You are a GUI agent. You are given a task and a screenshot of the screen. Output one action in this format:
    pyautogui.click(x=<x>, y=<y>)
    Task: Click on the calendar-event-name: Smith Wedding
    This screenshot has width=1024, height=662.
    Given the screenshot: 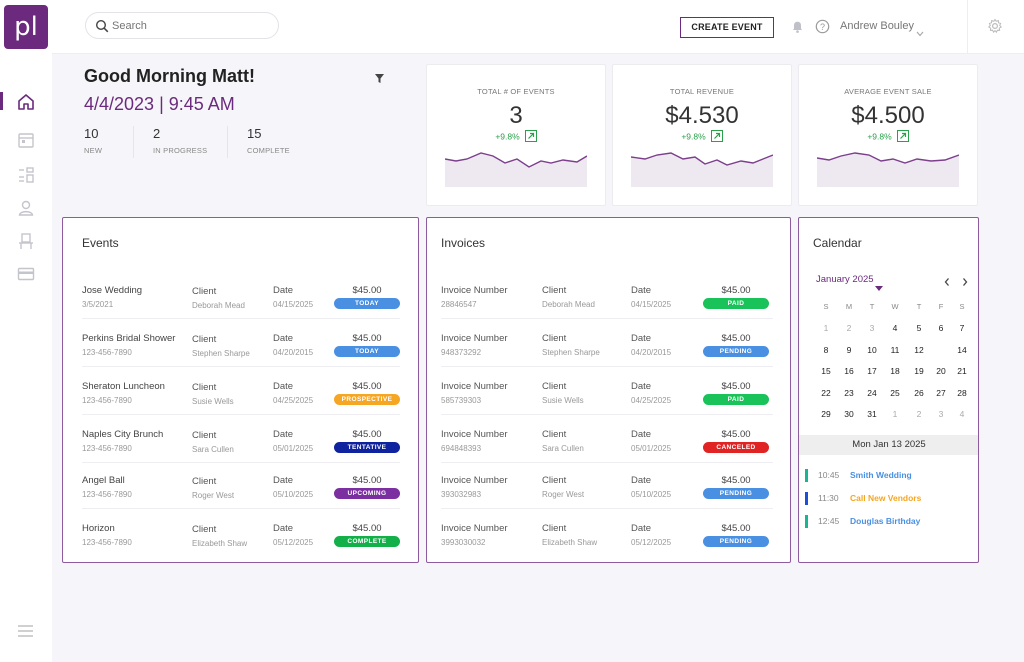 What is the action you would take?
    pyautogui.click(x=881, y=475)
    